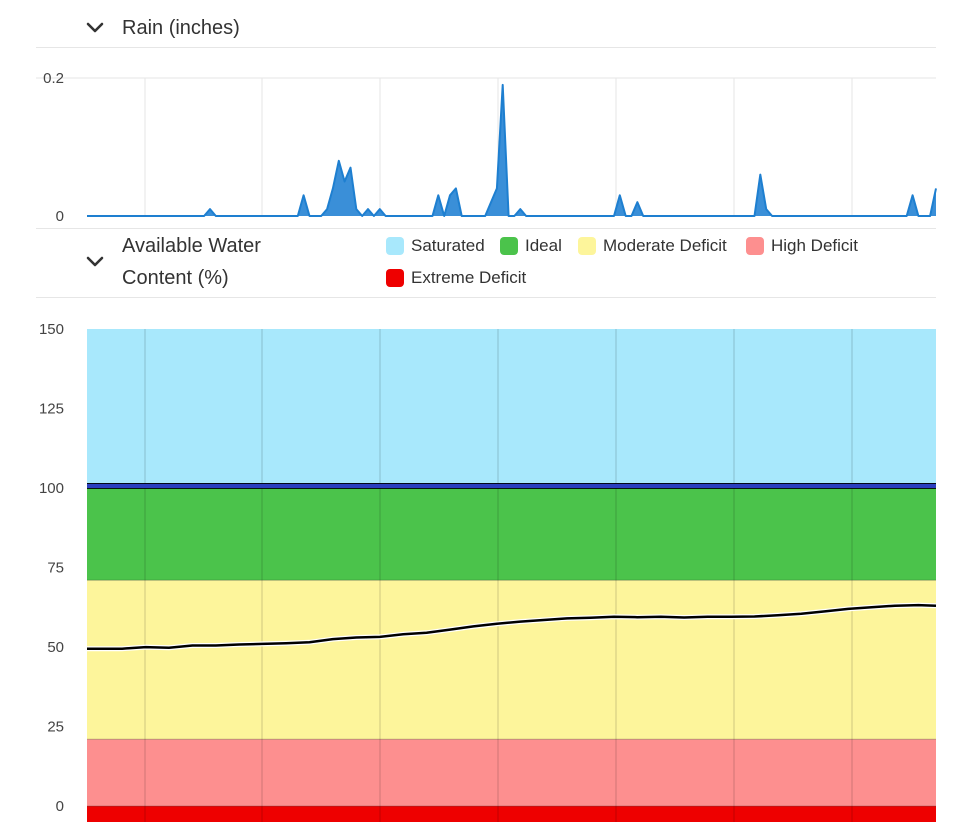  I want to click on legend-label-extreme-deficit: Extreme Deficit, so click(469, 277).